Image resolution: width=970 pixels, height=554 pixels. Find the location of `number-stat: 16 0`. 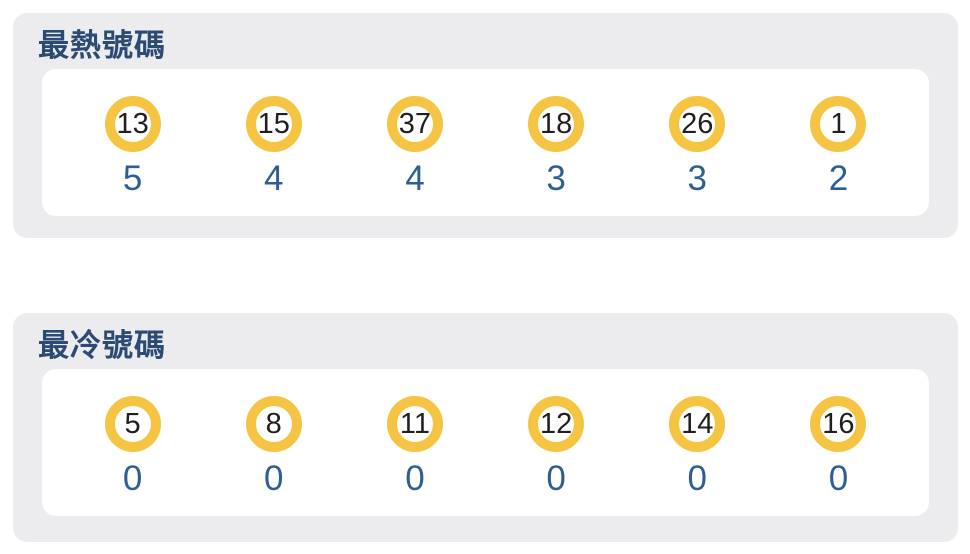

number-stat: 16 0 is located at coordinates (838, 434).